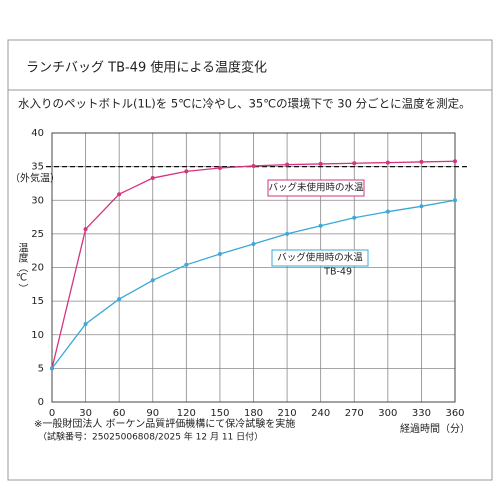 This screenshot has width=500, height=504. Describe the element at coordinates (37, 268) in the screenshot. I see `y-tick-label: 20` at that location.